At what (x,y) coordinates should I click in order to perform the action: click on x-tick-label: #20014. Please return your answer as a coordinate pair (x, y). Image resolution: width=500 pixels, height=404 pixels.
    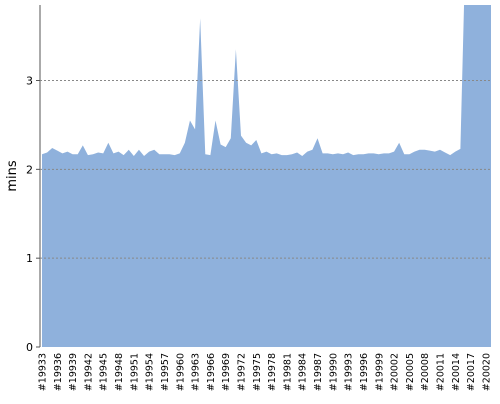
    Looking at the image, I should click on (456, 372).